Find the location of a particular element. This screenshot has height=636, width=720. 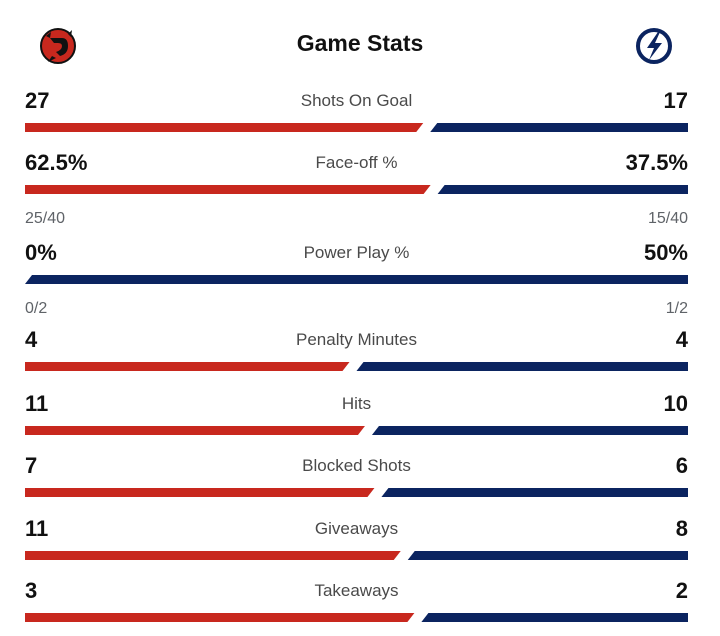

home-value: 27 is located at coordinates (37, 100).